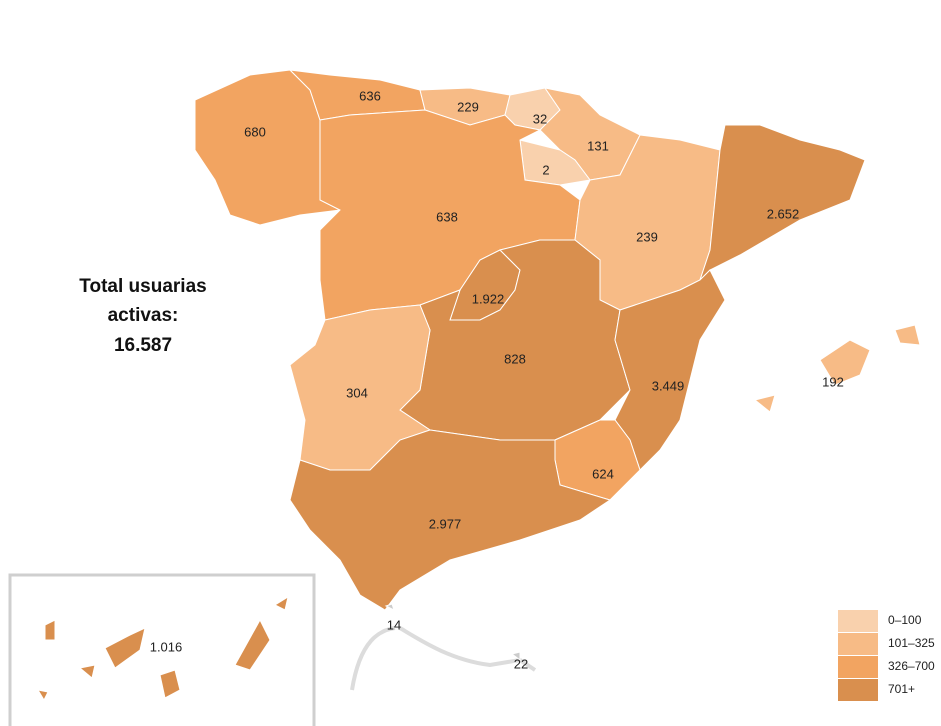  I want to click on total-label: Total usuarias, so click(142, 286).